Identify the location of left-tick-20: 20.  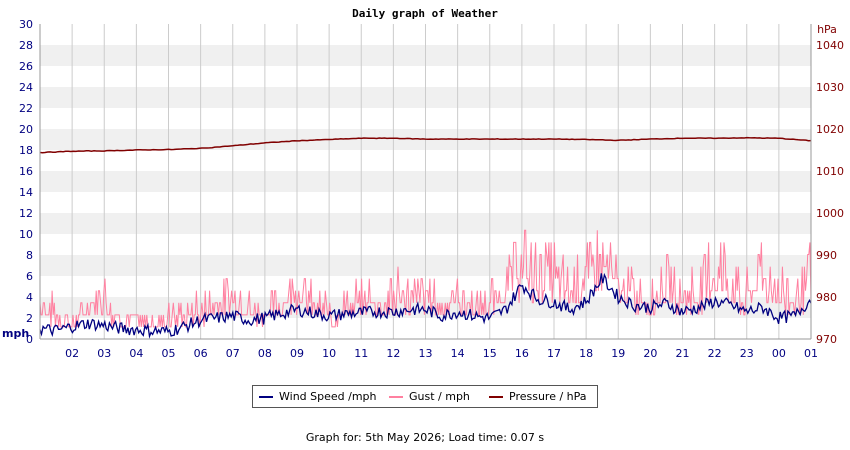
(26, 129).